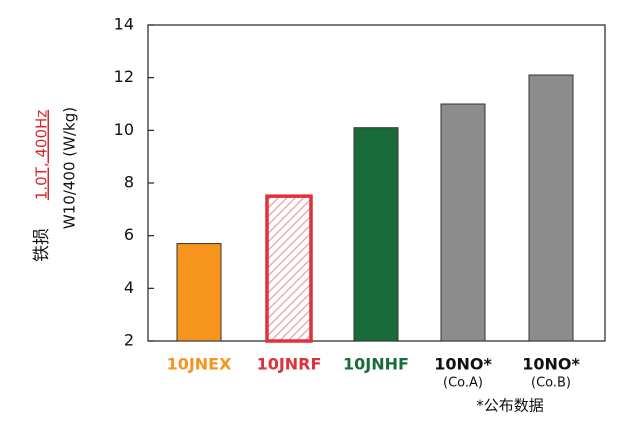  Describe the element at coordinates (551, 383) in the screenshot. I see `x-tick-note: (Co.B)` at that location.